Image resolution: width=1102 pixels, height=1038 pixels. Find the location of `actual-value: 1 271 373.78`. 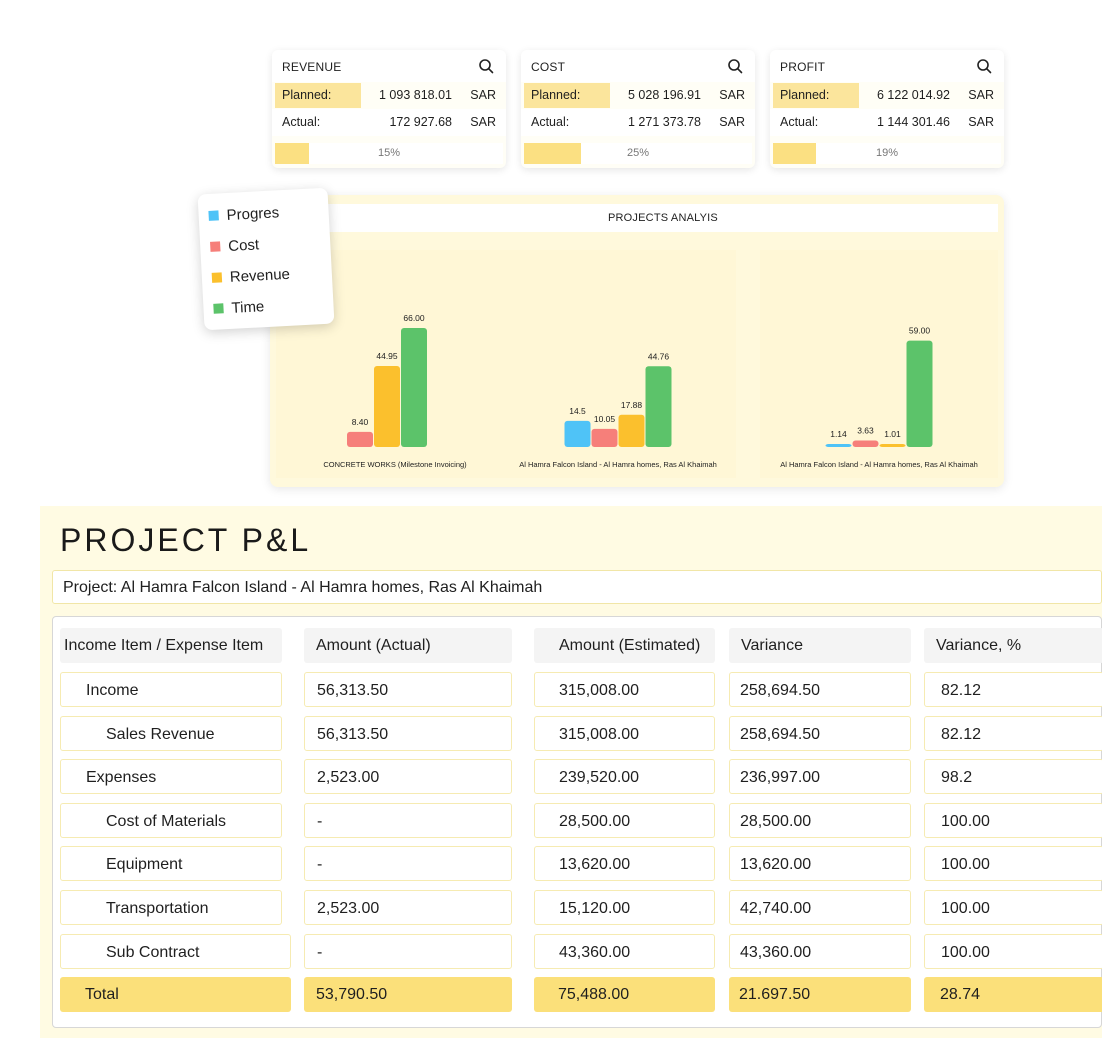

actual-value: 1 271 373.78 is located at coordinates (664, 122).